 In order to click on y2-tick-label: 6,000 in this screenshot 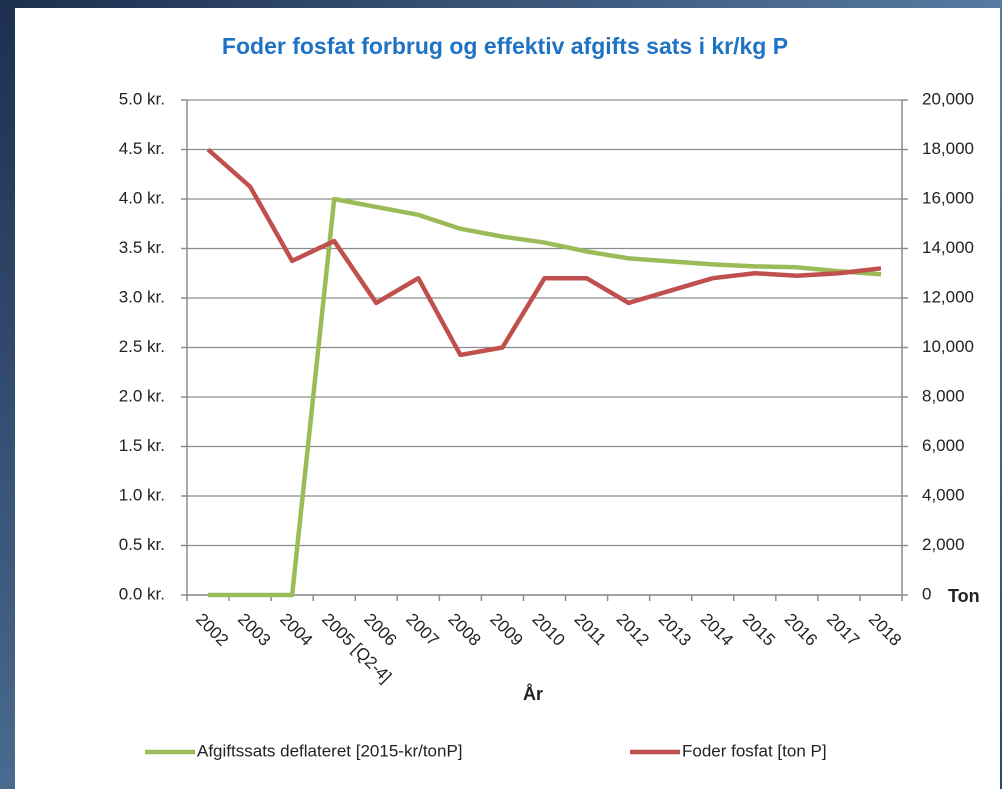, I will do `click(943, 445)`.